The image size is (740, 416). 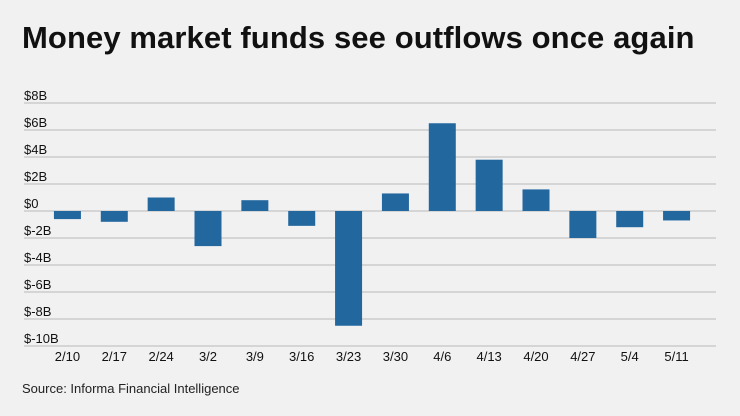 I want to click on y-tick-label: $-4B, so click(x=37, y=257).